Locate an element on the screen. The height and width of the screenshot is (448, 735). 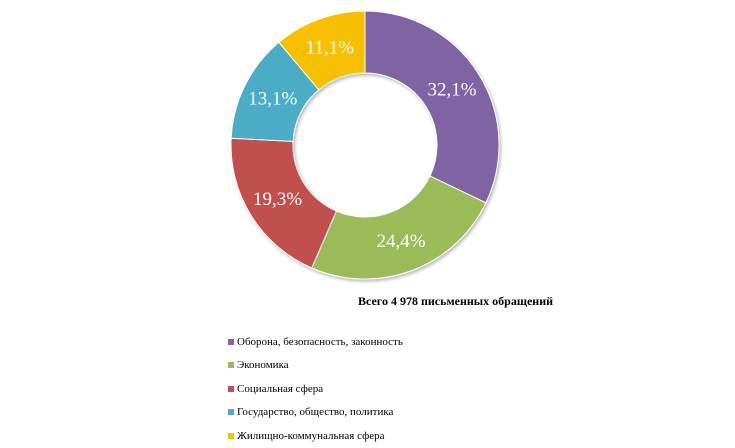
legend-item: Социальная сфера is located at coordinates (315, 389).